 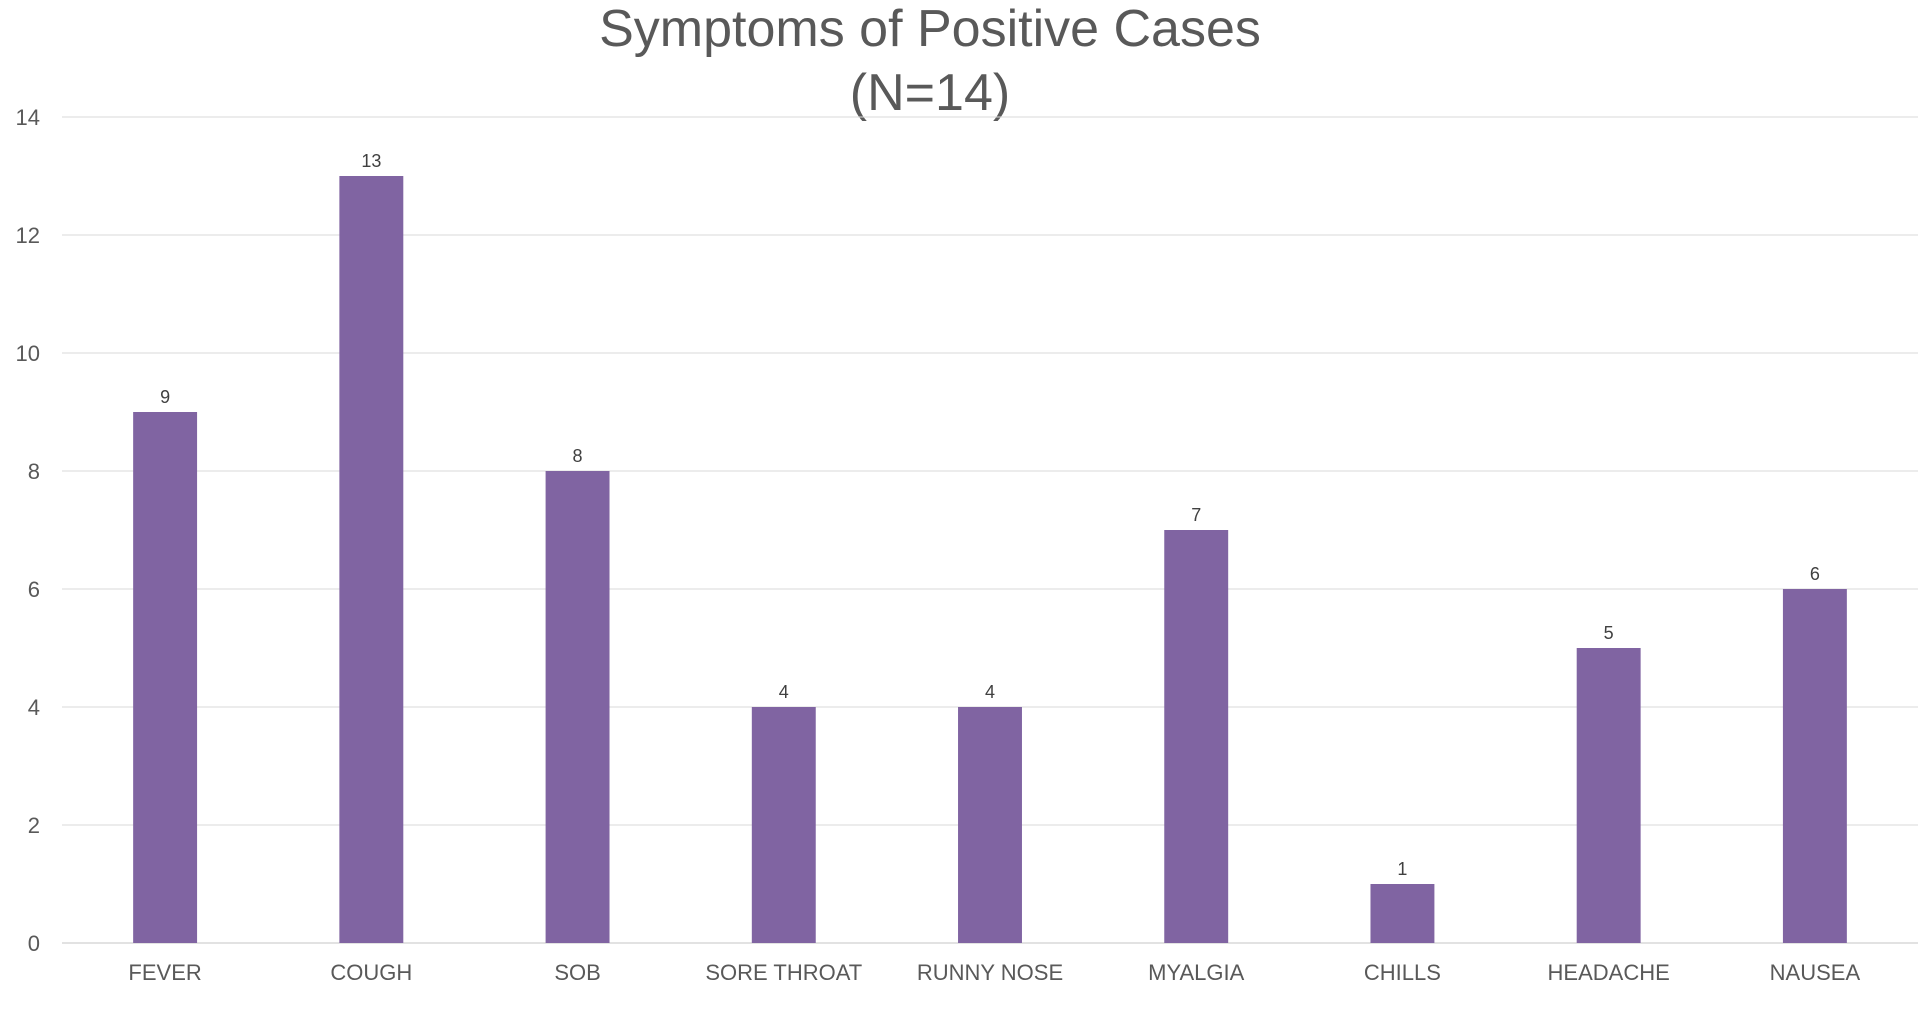 What do you see at coordinates (371, 161) in the screenshot?
I see `data-label: 13` at bounding box center [371, 161].